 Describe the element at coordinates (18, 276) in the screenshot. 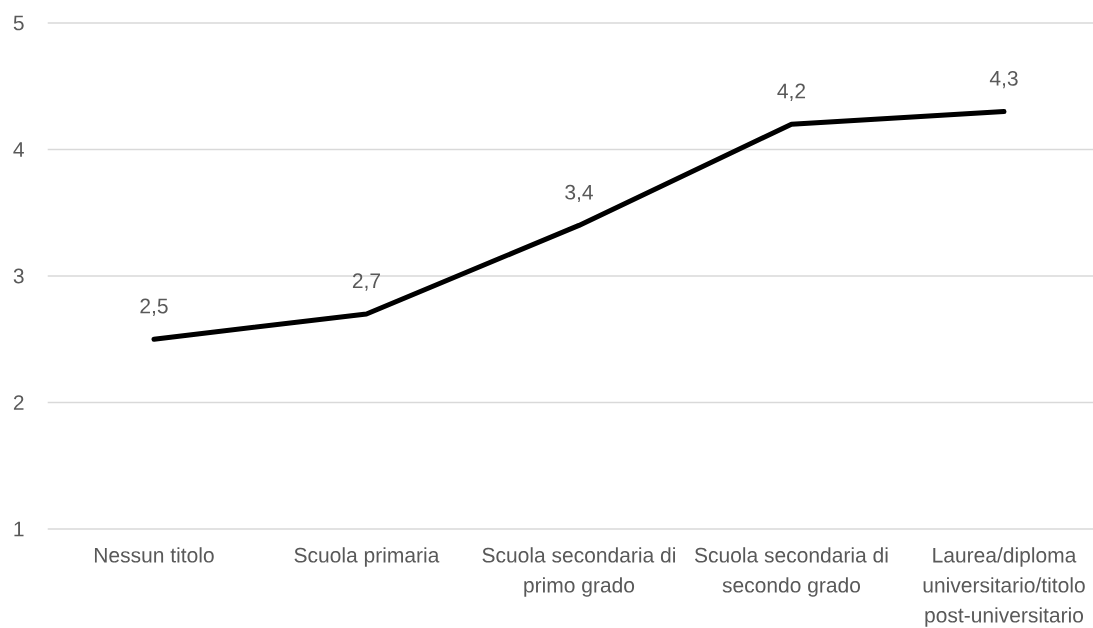

I see `y-tick-label: 3` at that location.